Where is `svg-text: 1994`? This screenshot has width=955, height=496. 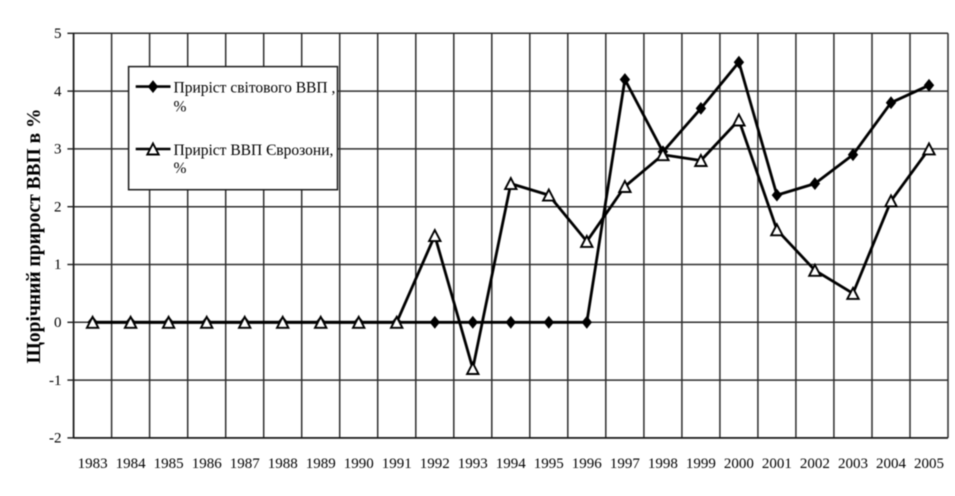 svg-text: 1994 is located at coordinates (511, 464).